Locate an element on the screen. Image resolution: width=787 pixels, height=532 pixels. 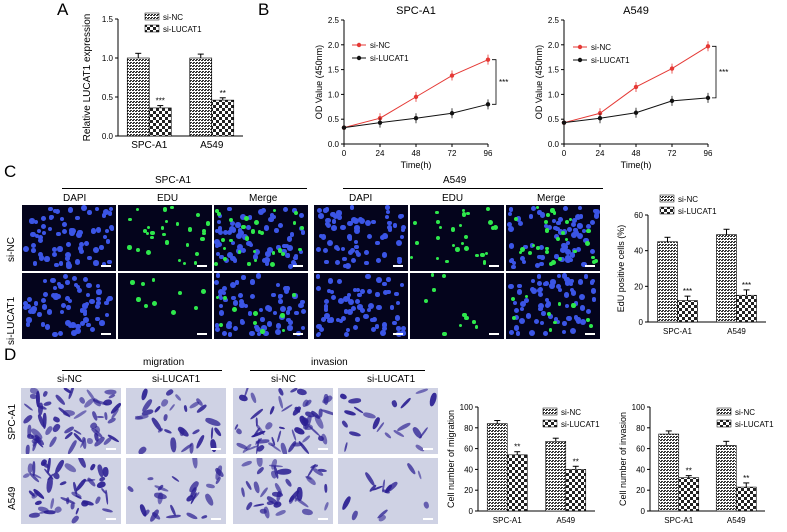
bar-si-lucat1 is located at coordinates (160, 122).